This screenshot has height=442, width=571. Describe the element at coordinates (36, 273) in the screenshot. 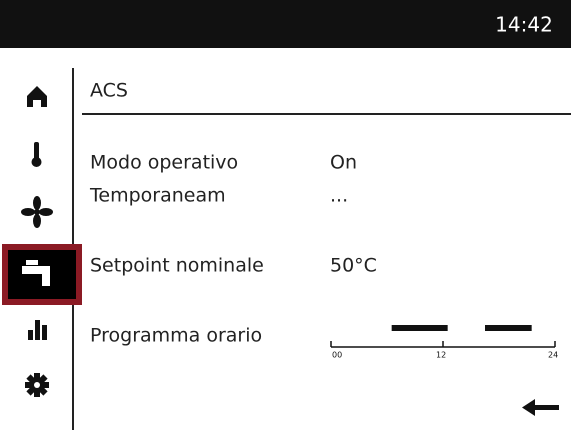

I see `tap-icon` at that location.